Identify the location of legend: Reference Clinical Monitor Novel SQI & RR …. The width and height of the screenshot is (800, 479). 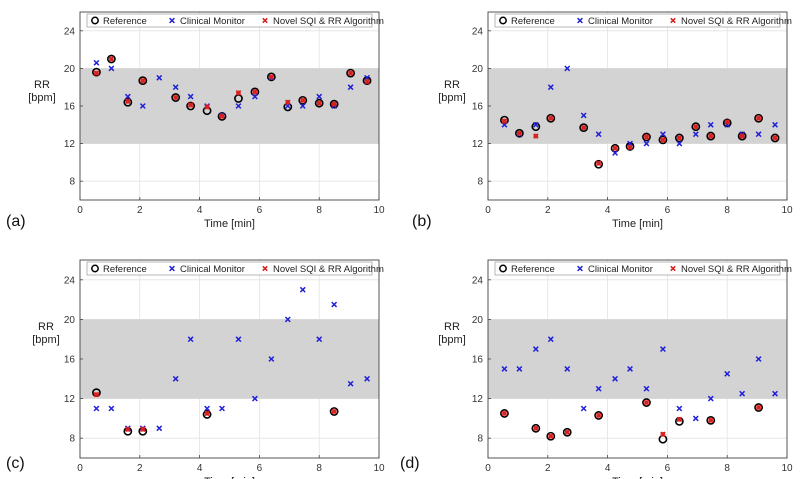
(643, 20).